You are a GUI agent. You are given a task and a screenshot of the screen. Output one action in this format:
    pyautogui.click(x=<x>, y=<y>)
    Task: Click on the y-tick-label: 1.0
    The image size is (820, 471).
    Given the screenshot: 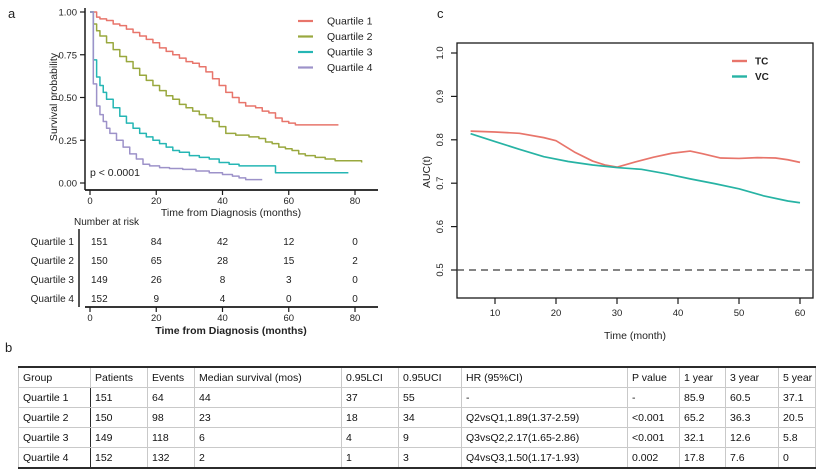 What is the action you would take?
    pyautogui.click(x=440, y=52)
    